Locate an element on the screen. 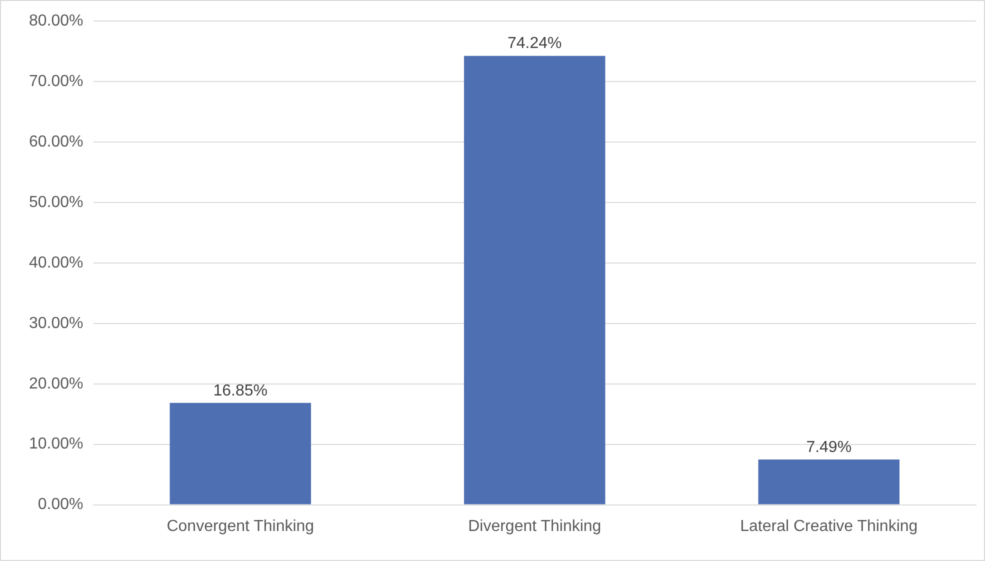 Image resolution: width=985 pixels, height=561 pixels. data-label: 16.85% is located at coordinates (240, 391).